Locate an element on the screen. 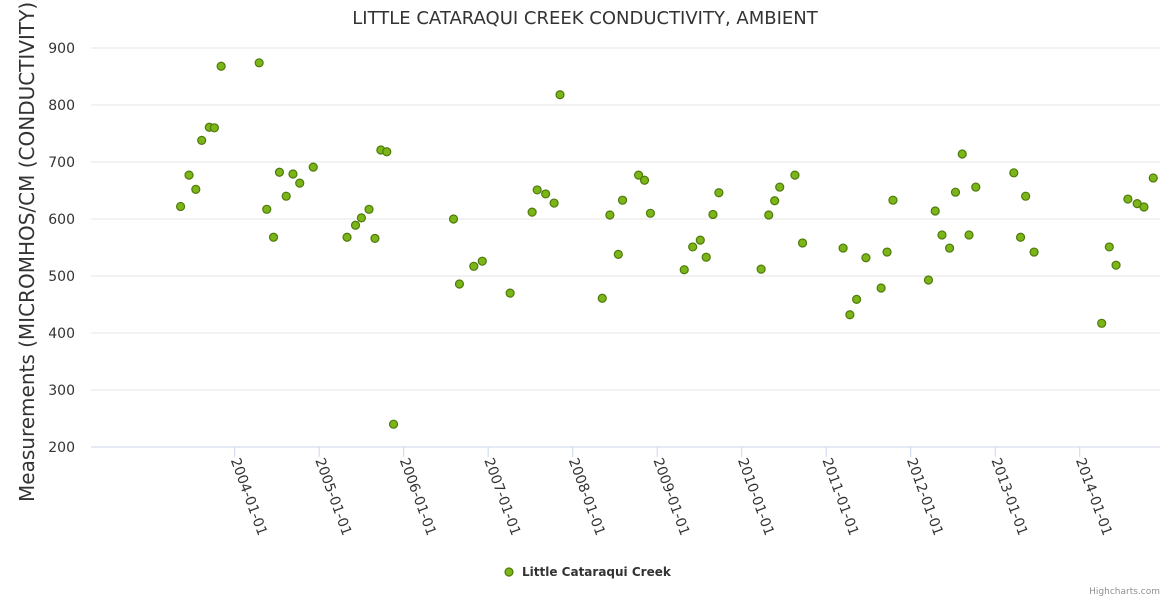 The height and width of the screenshot is (600, 1170). y-tick-label: 400 is located at coordinates (61, 334).